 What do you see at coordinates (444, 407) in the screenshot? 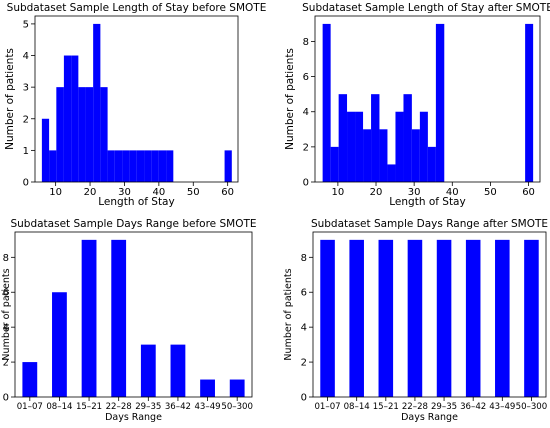
I see `x-tick-label: 29–35` at bounding box center [444, 407].